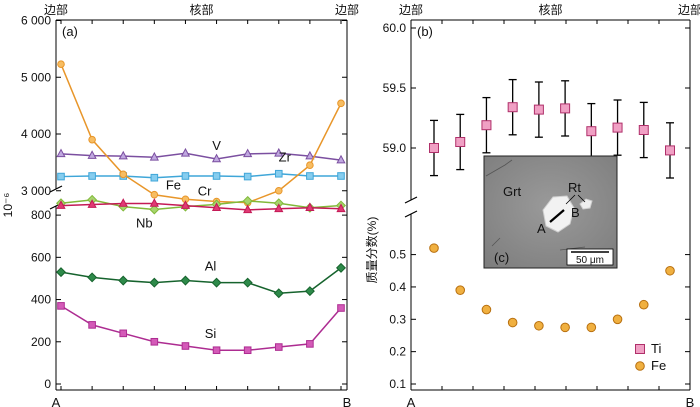 The height and width of the screenshot is (407, 700). What do you see at coordinates (154, 209) in the screenshot?
I see `data-point-nb` at bounding box center [154, 209].